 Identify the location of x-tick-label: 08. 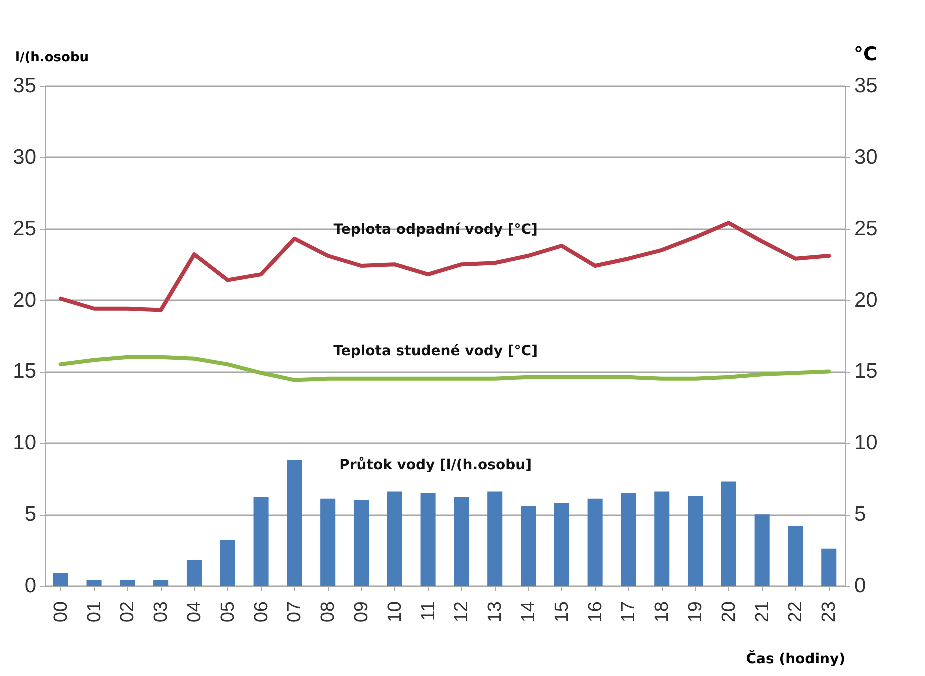
(329, 612).